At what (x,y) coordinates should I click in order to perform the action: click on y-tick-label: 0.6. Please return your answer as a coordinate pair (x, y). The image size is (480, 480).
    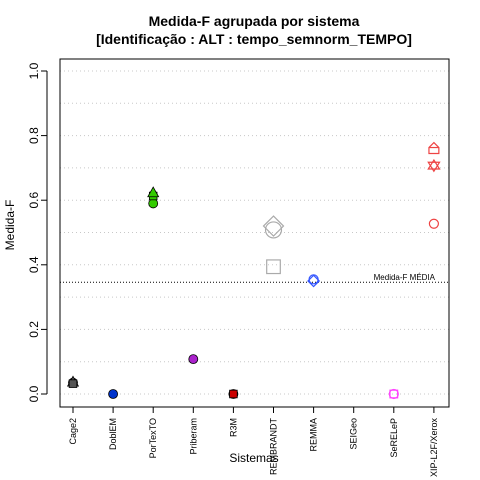
    Looking at the image, I should click on (34, 200).